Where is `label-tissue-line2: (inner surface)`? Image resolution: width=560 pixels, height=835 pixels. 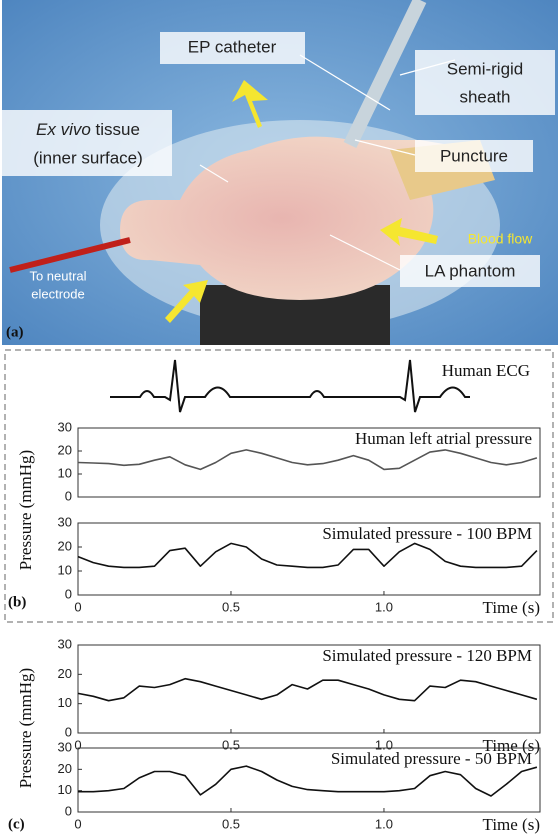 label-tissue-line2: (inner surface) is located at coordinates (88, 157).